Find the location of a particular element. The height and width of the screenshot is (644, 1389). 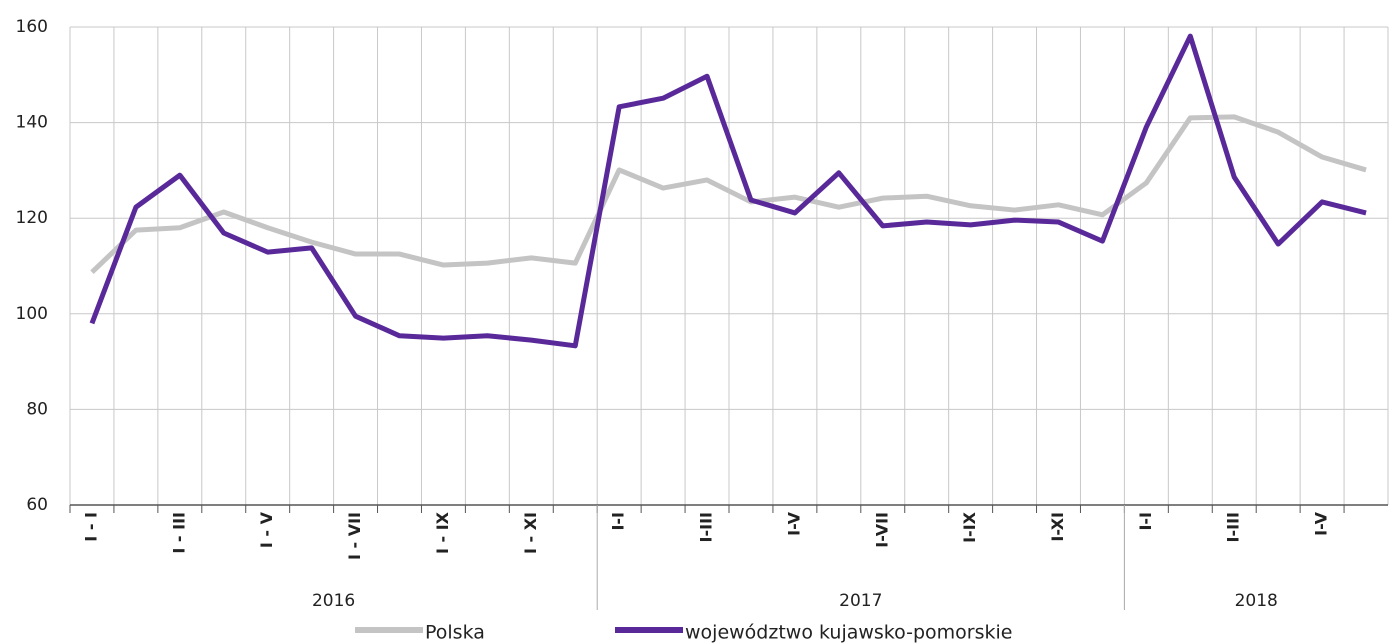

y-tick-label: 160 is located at coordinates (32, 27).